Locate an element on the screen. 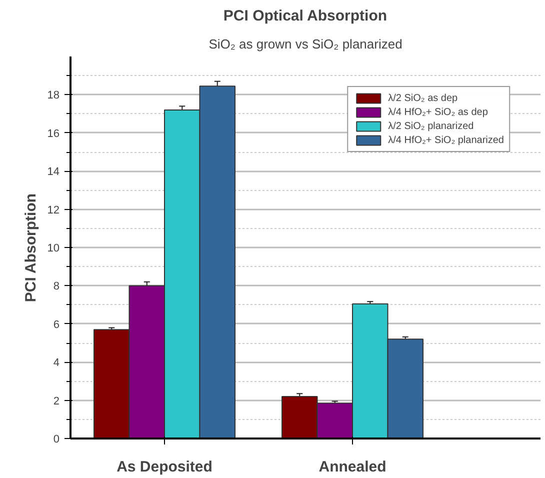  y-tick-label: 6 is located at coordinates (56, 324).